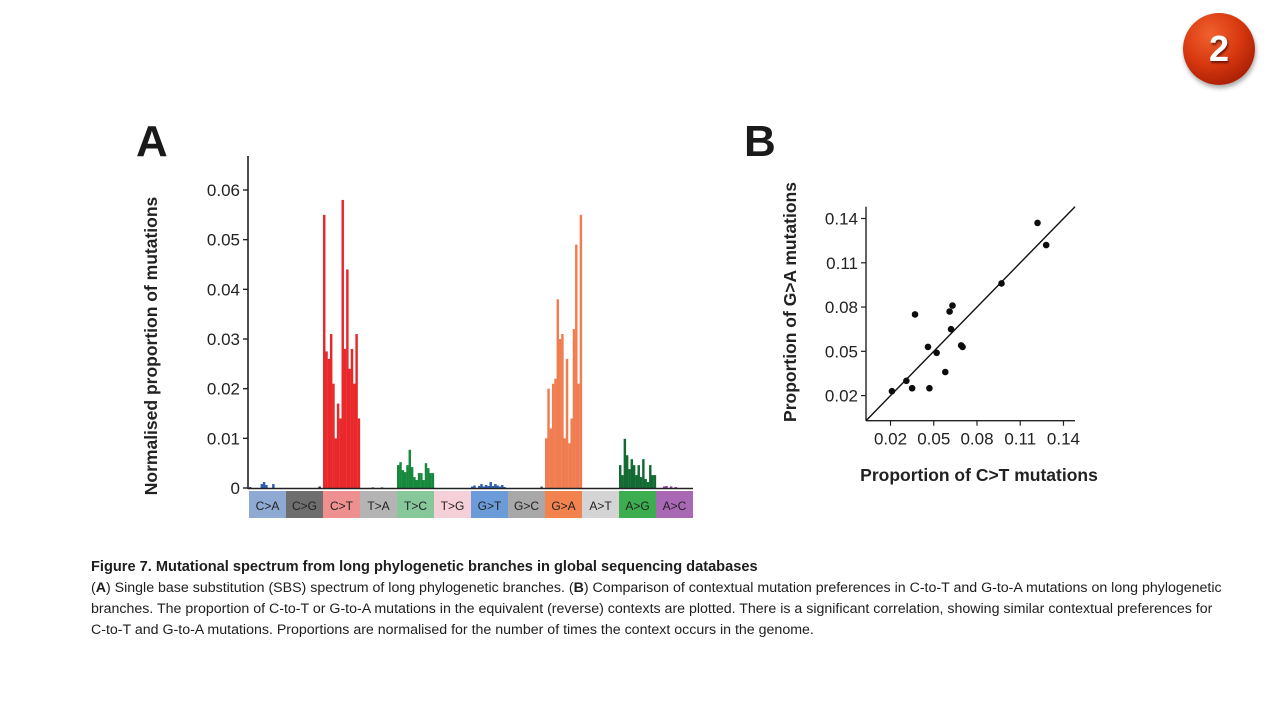 The height and width of the screenshot is (720, 1280). I want to click on category-label: T>G, so click(453, 506).